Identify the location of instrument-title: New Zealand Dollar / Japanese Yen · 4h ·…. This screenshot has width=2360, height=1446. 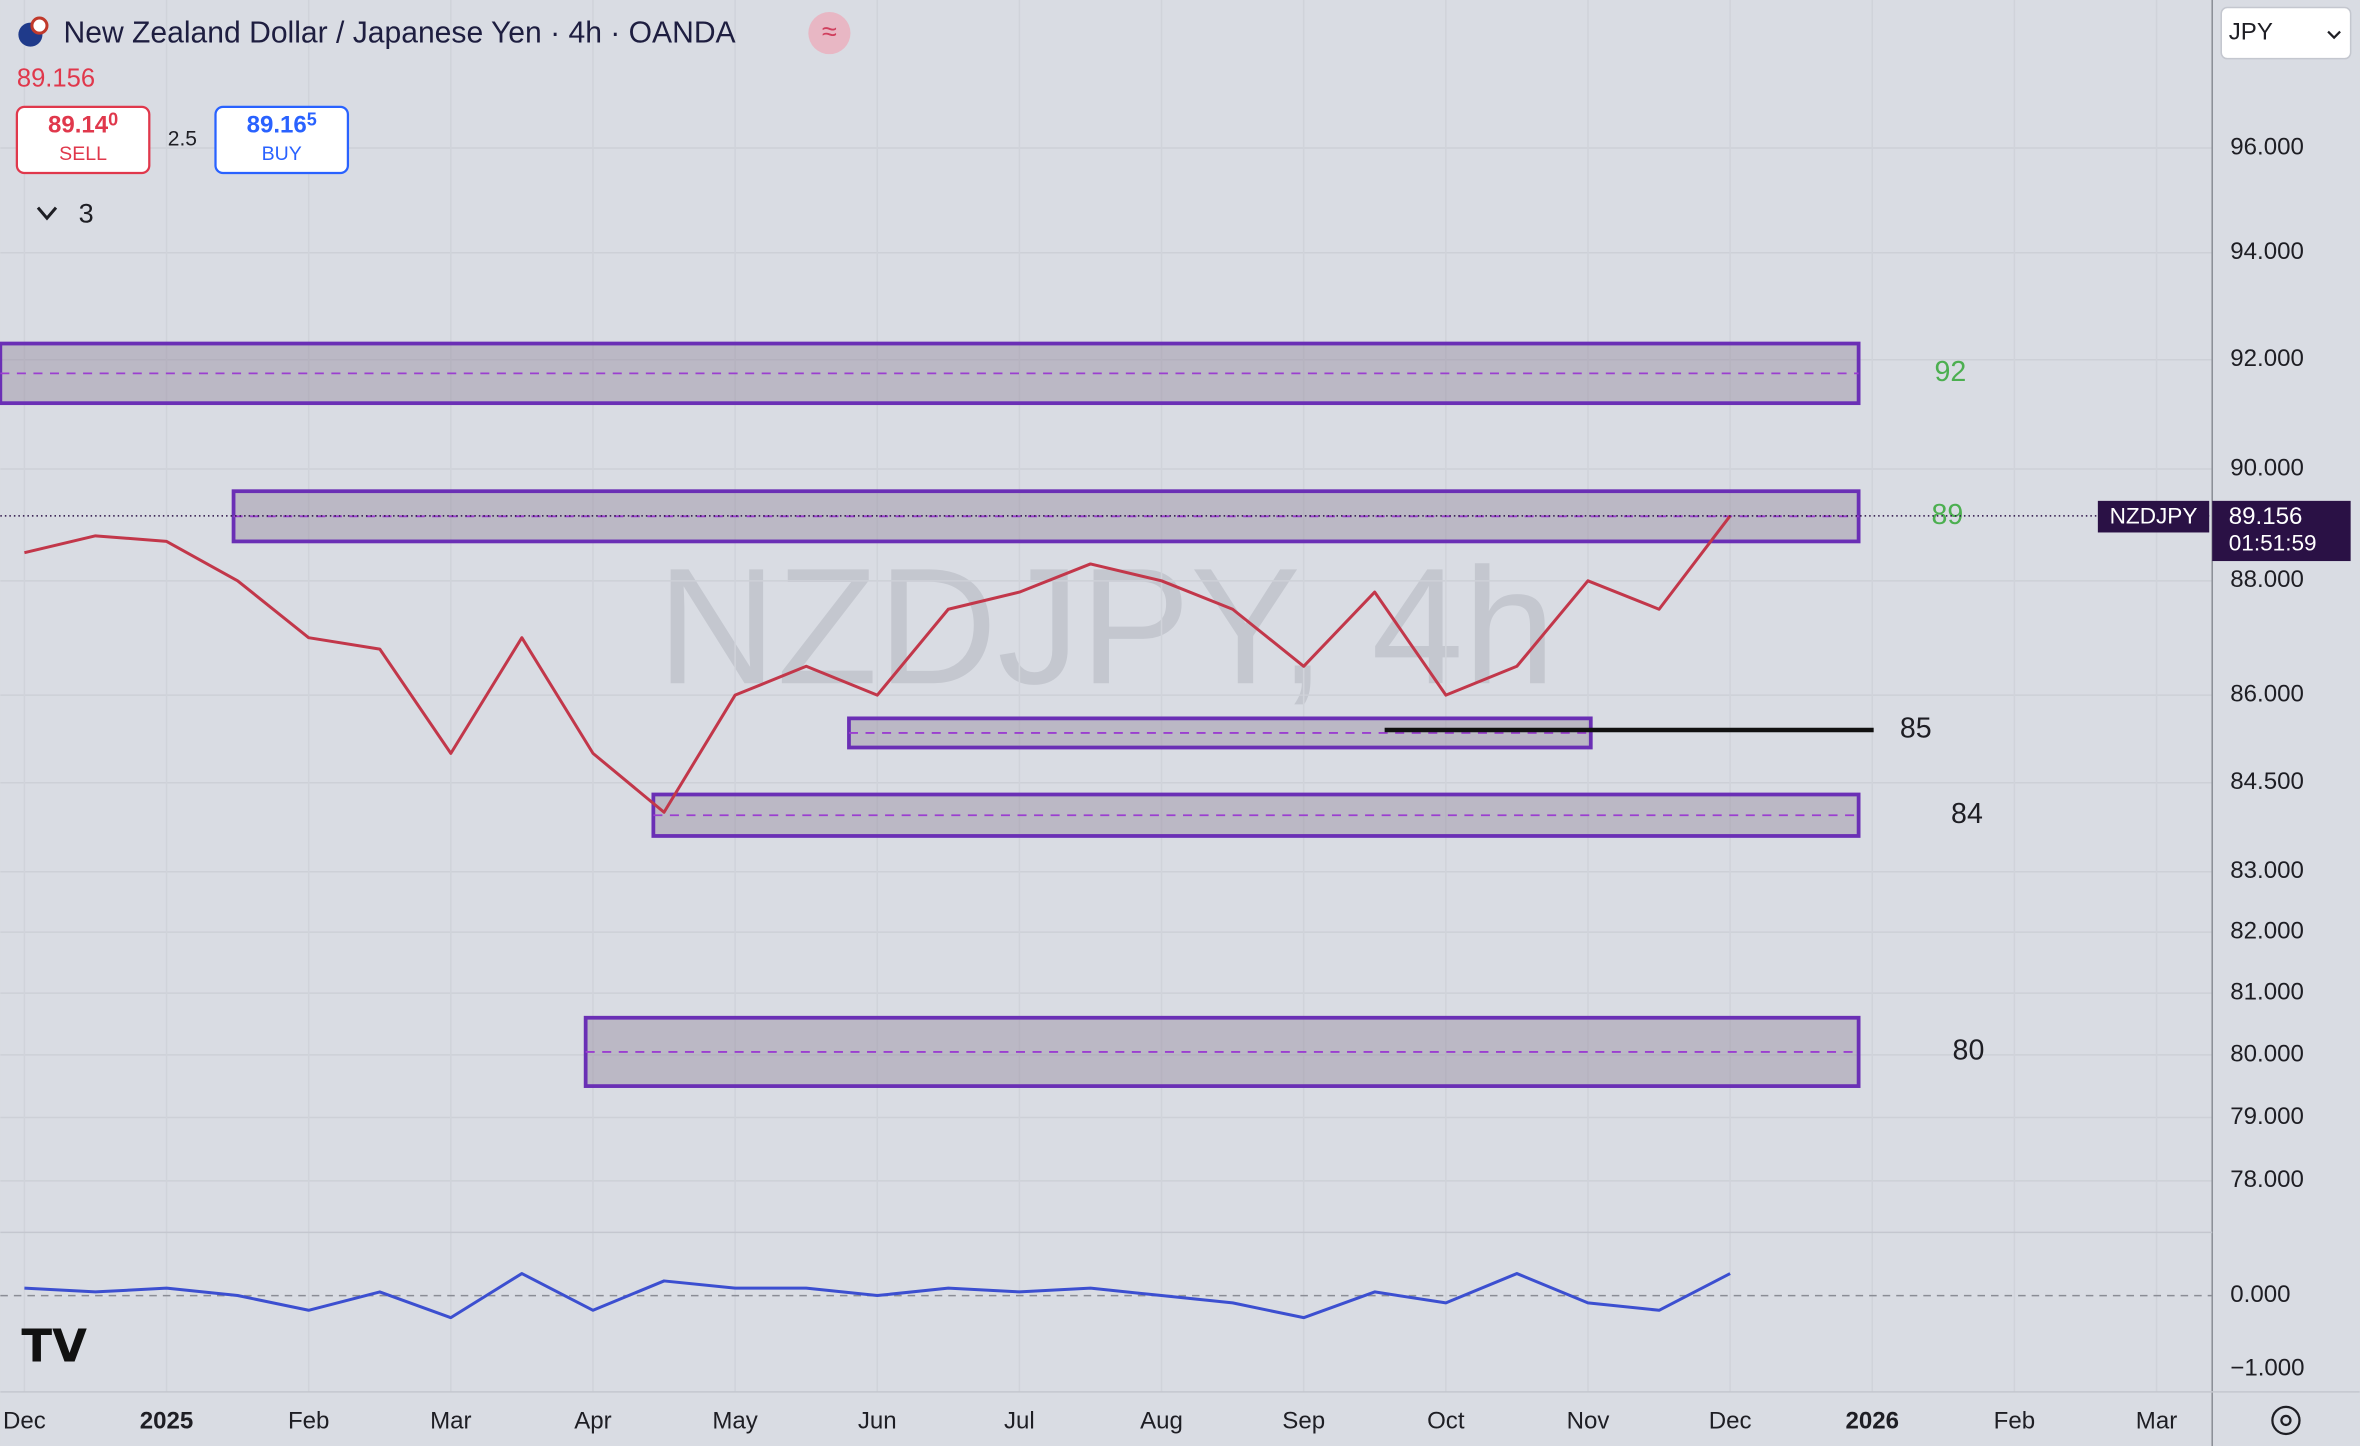
(400, 33).